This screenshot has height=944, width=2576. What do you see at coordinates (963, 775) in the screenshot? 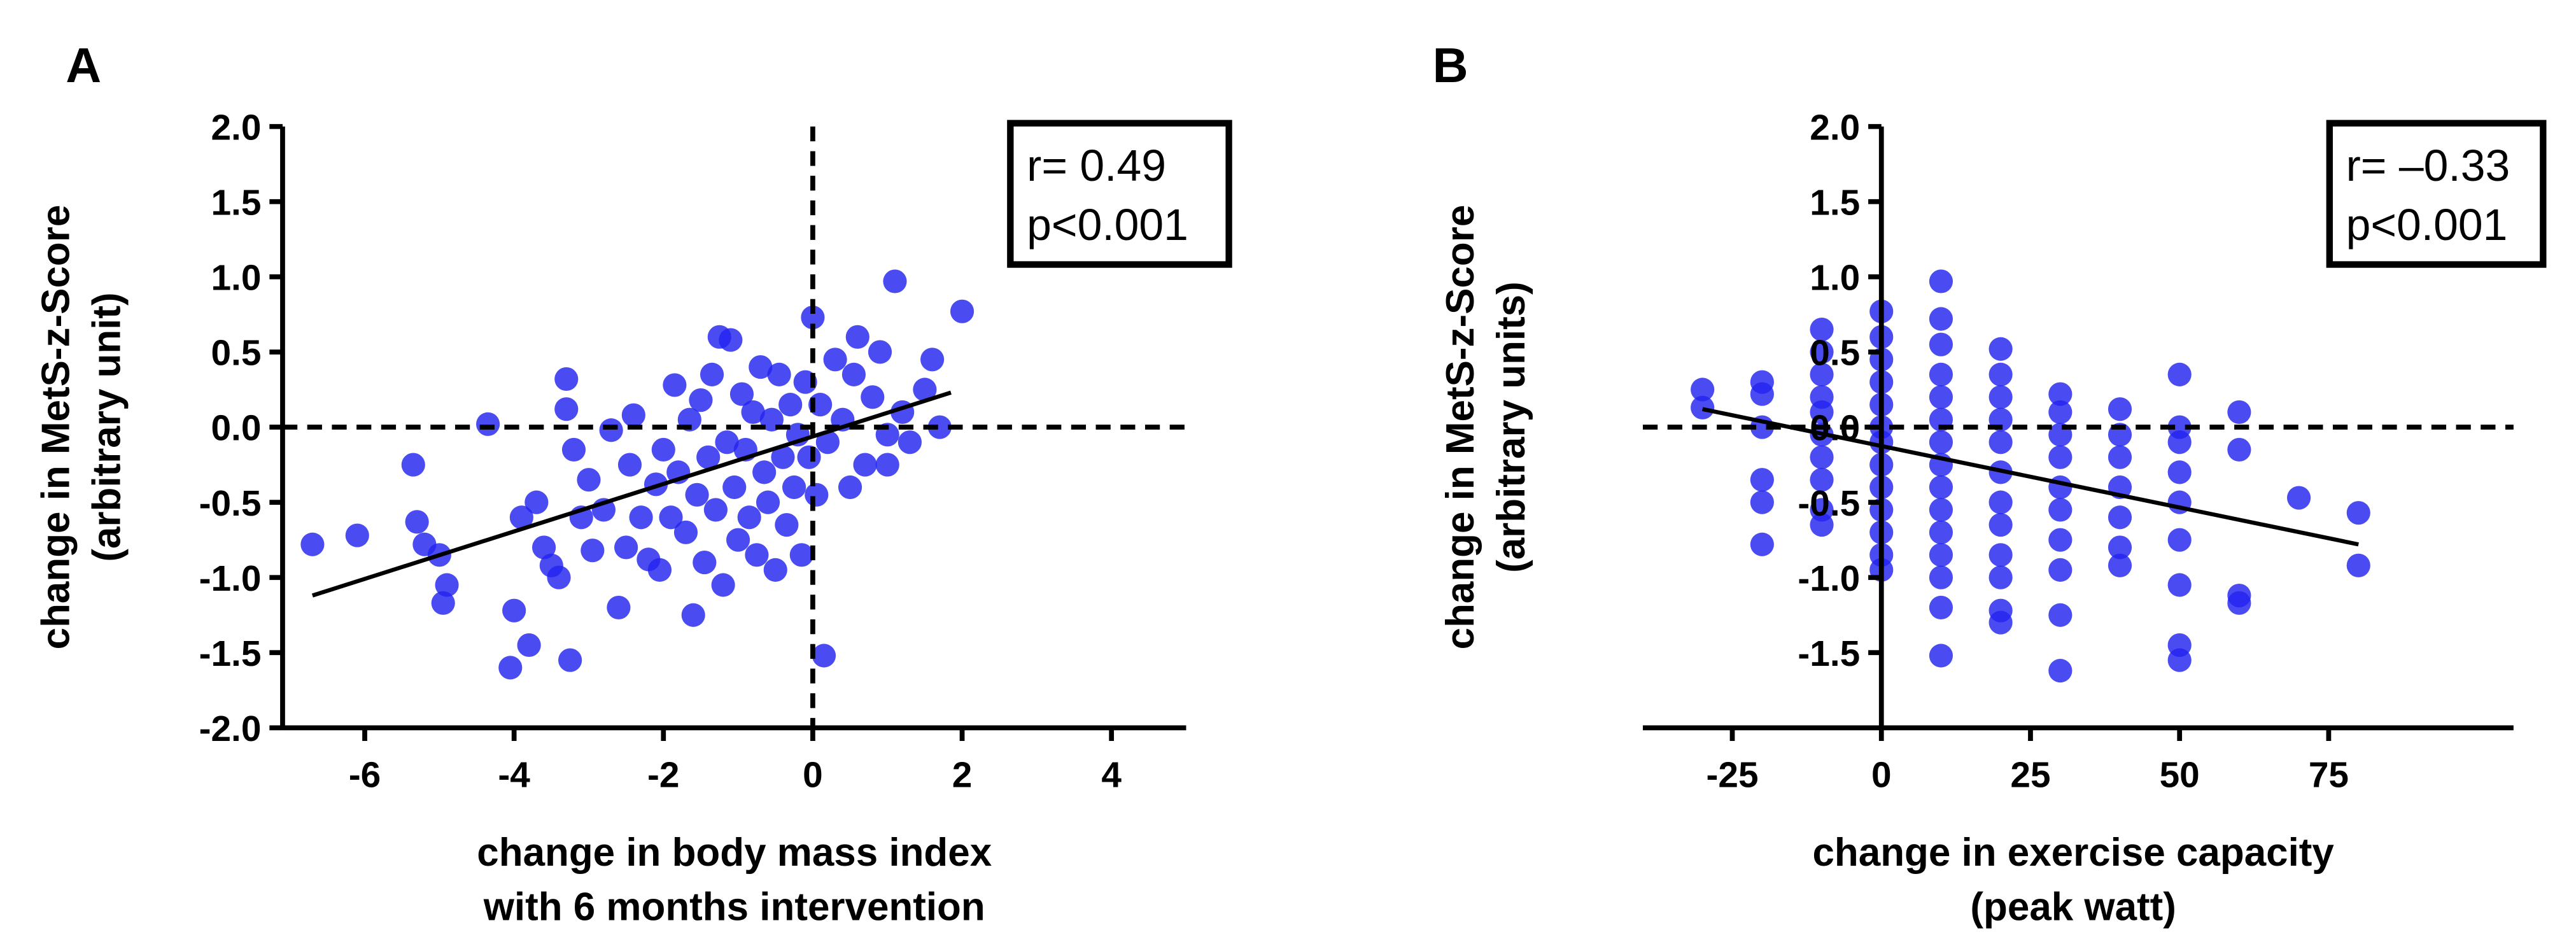
I see `x-tick-label: 2` at bounding box center [963, 775].